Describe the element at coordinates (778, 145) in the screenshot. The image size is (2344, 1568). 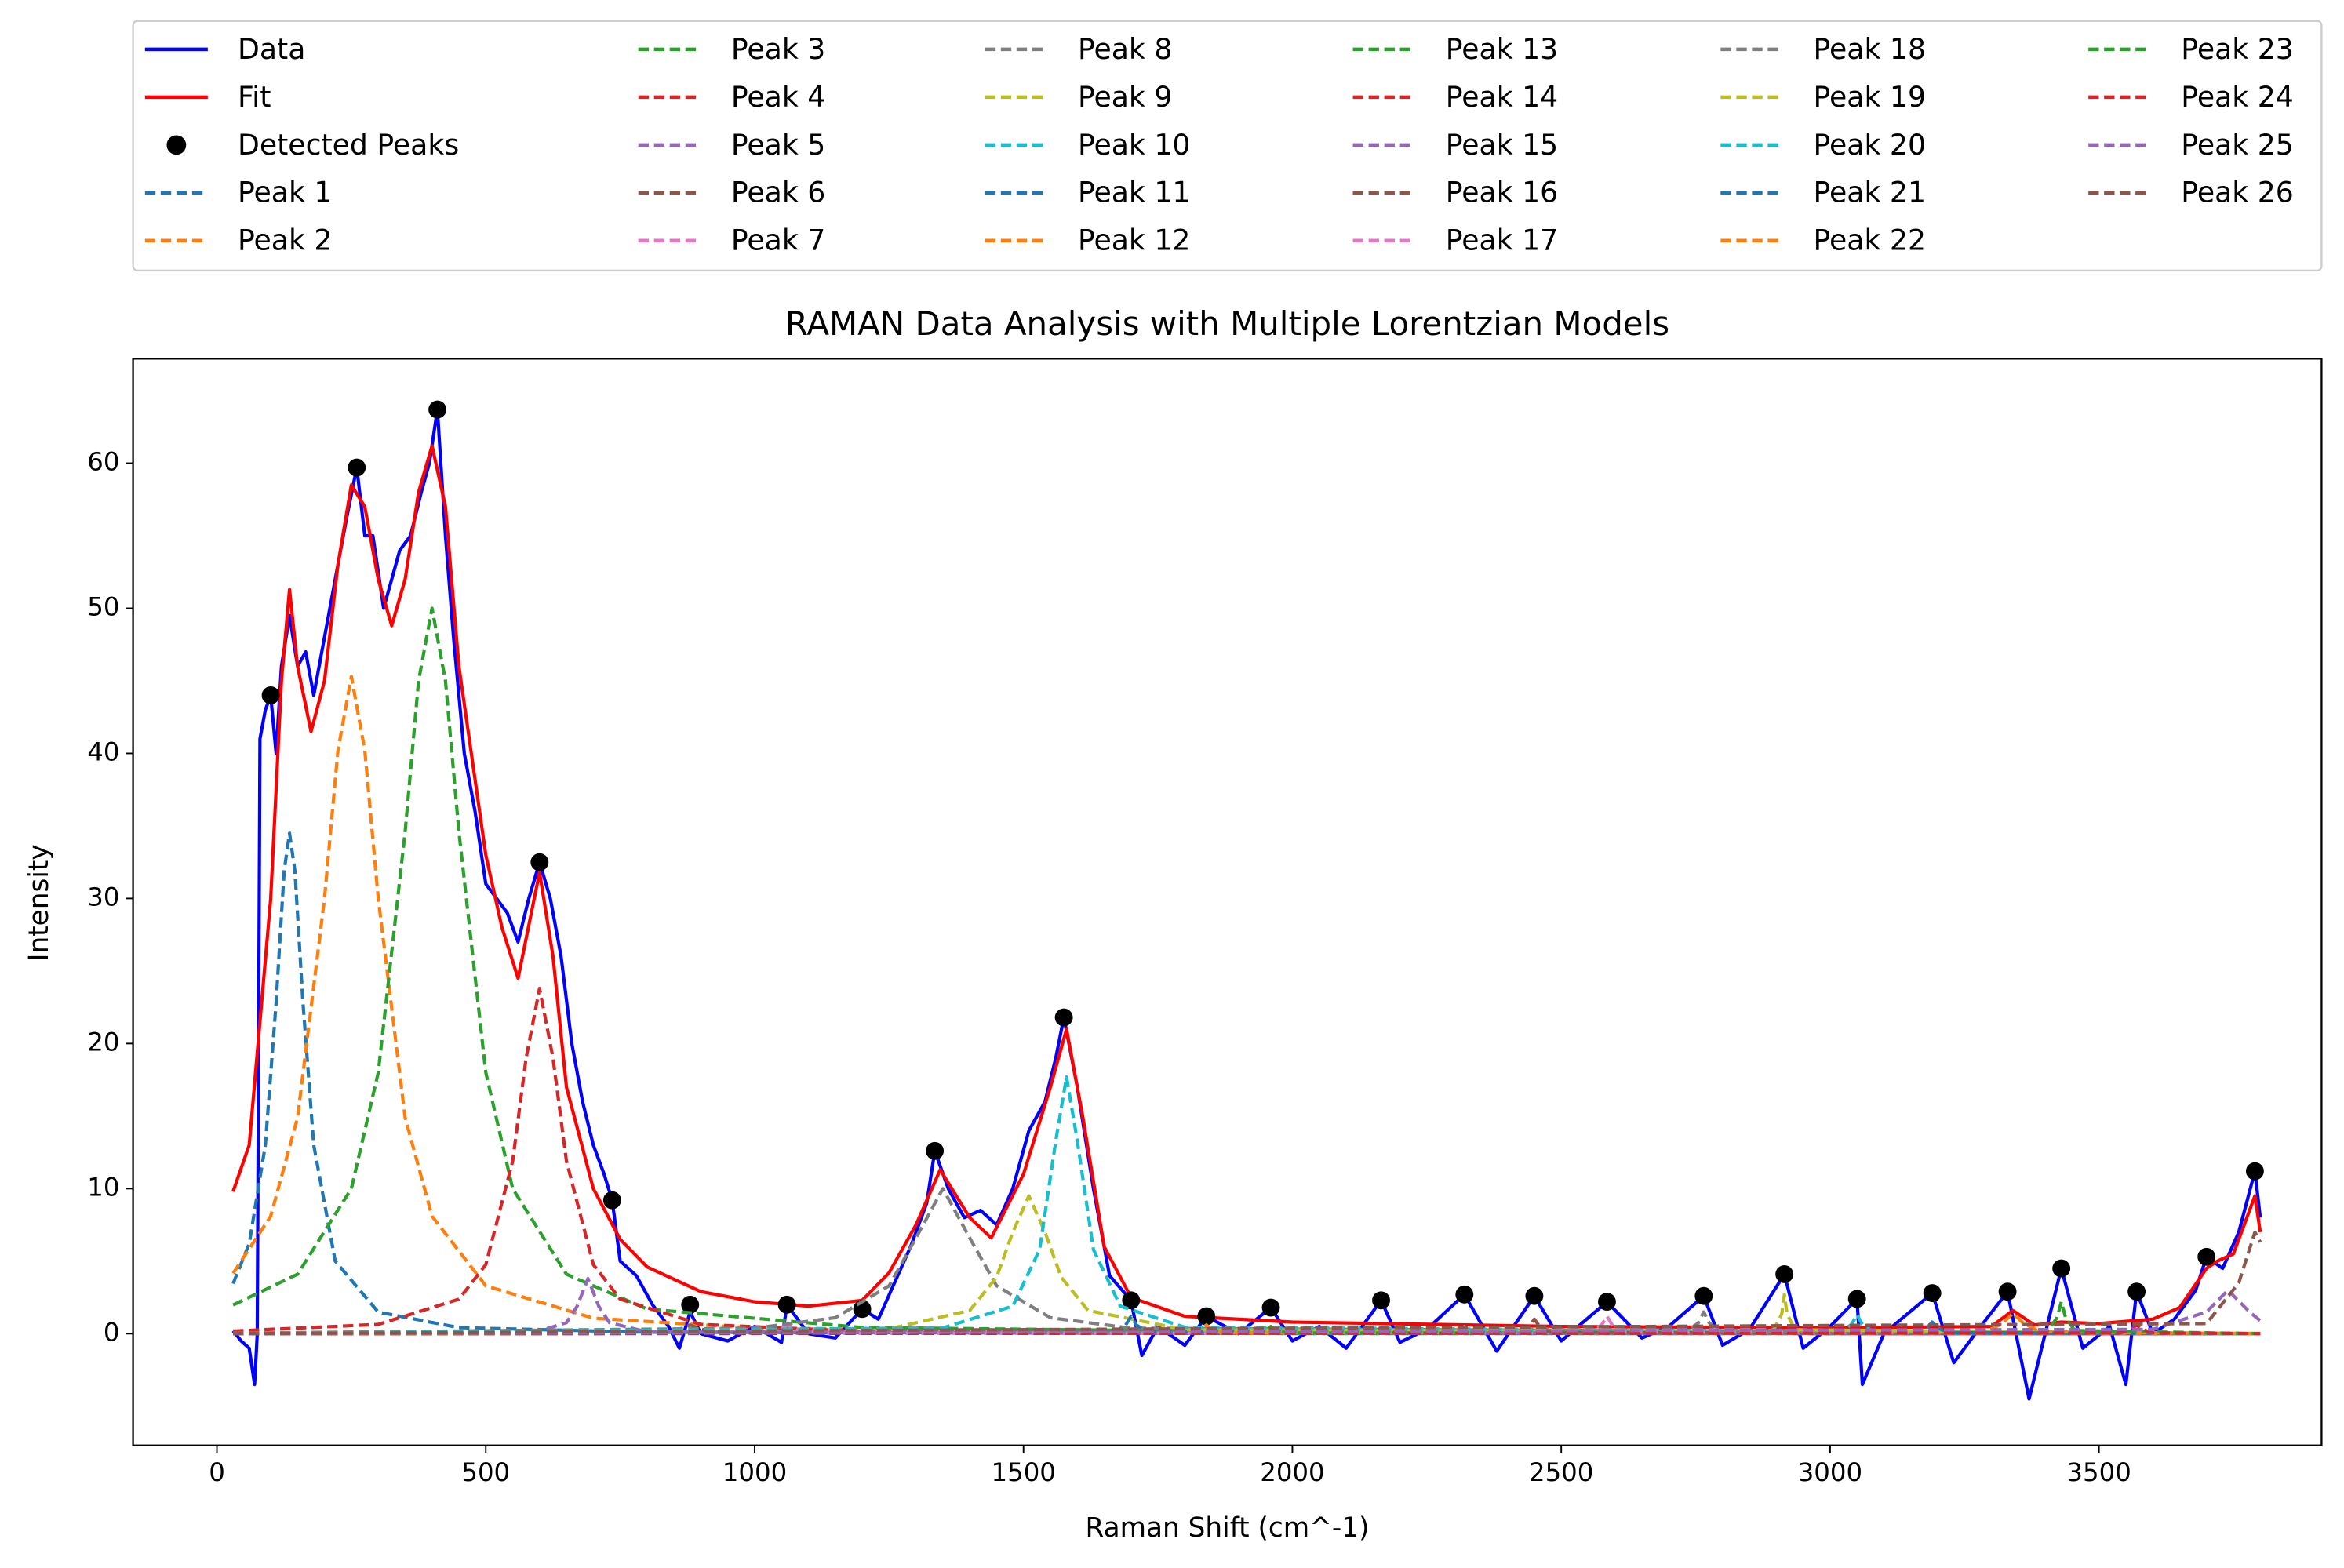
I see `legend-label: Peak 5` at that location.